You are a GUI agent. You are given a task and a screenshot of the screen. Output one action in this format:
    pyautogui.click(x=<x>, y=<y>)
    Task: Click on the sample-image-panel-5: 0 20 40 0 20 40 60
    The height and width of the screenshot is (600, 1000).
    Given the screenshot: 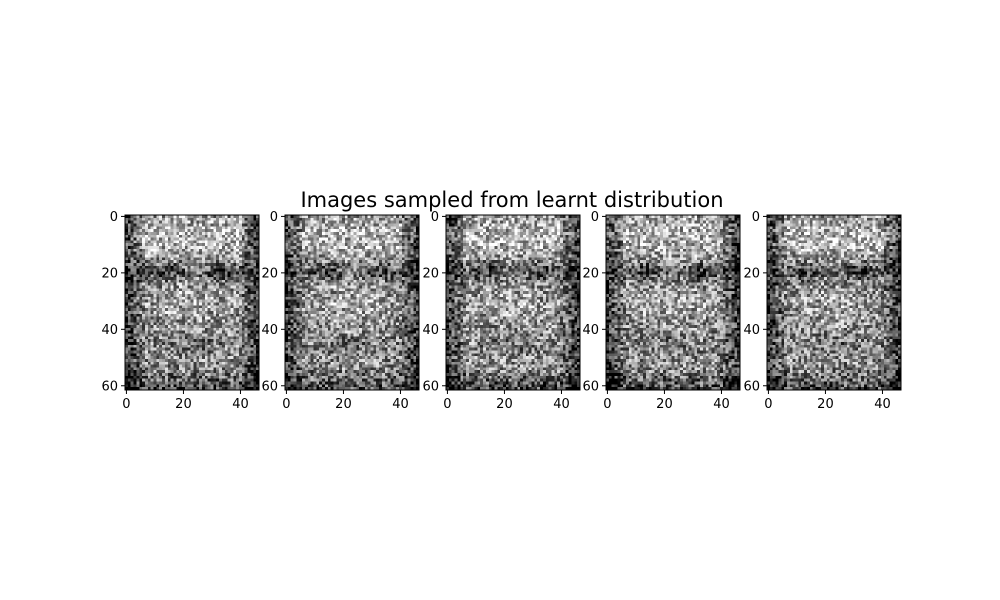 What is the action you would take?
    pyautogui.click(x=822, y=311)
    